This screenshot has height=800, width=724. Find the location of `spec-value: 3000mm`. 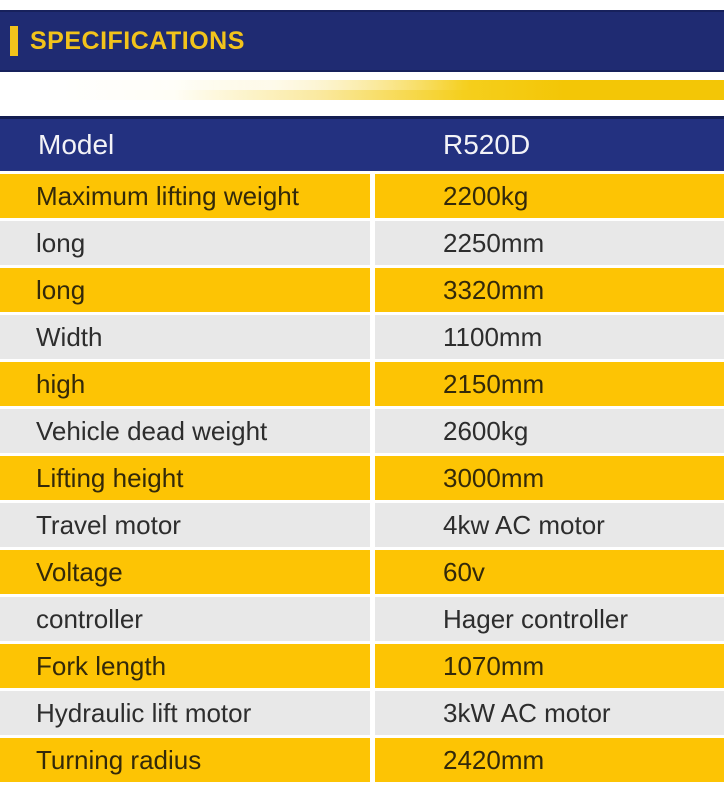

spec-value: 3000mm is located at coordinates (549, 478).